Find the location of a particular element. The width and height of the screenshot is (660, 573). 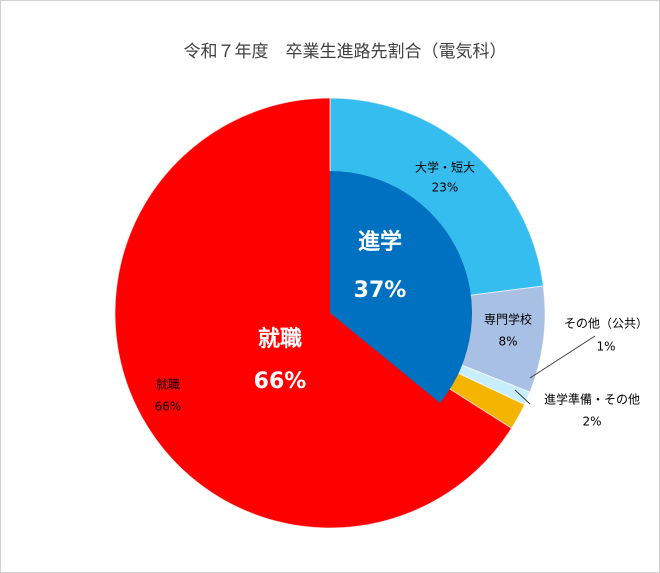

category-label: 大学・短大 is located at coordinates (445, 167).